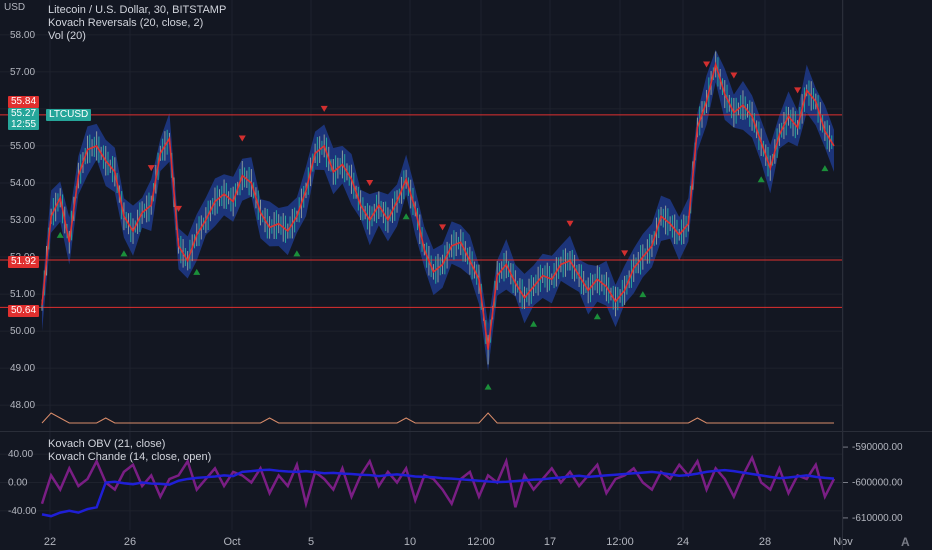  What do you see at coordinates (24, 262) in the screenshot?
I see `price-tag-mid: 51.92` at bounding box center [24, 262].